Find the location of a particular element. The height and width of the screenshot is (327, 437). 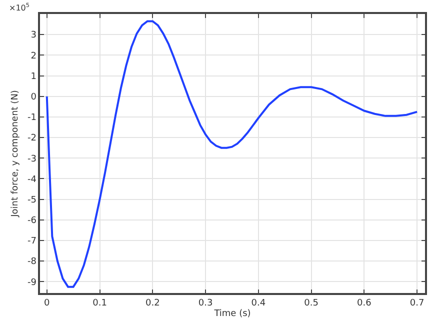

x-tick-label: 0.4 is located at coordinates (258, 303).